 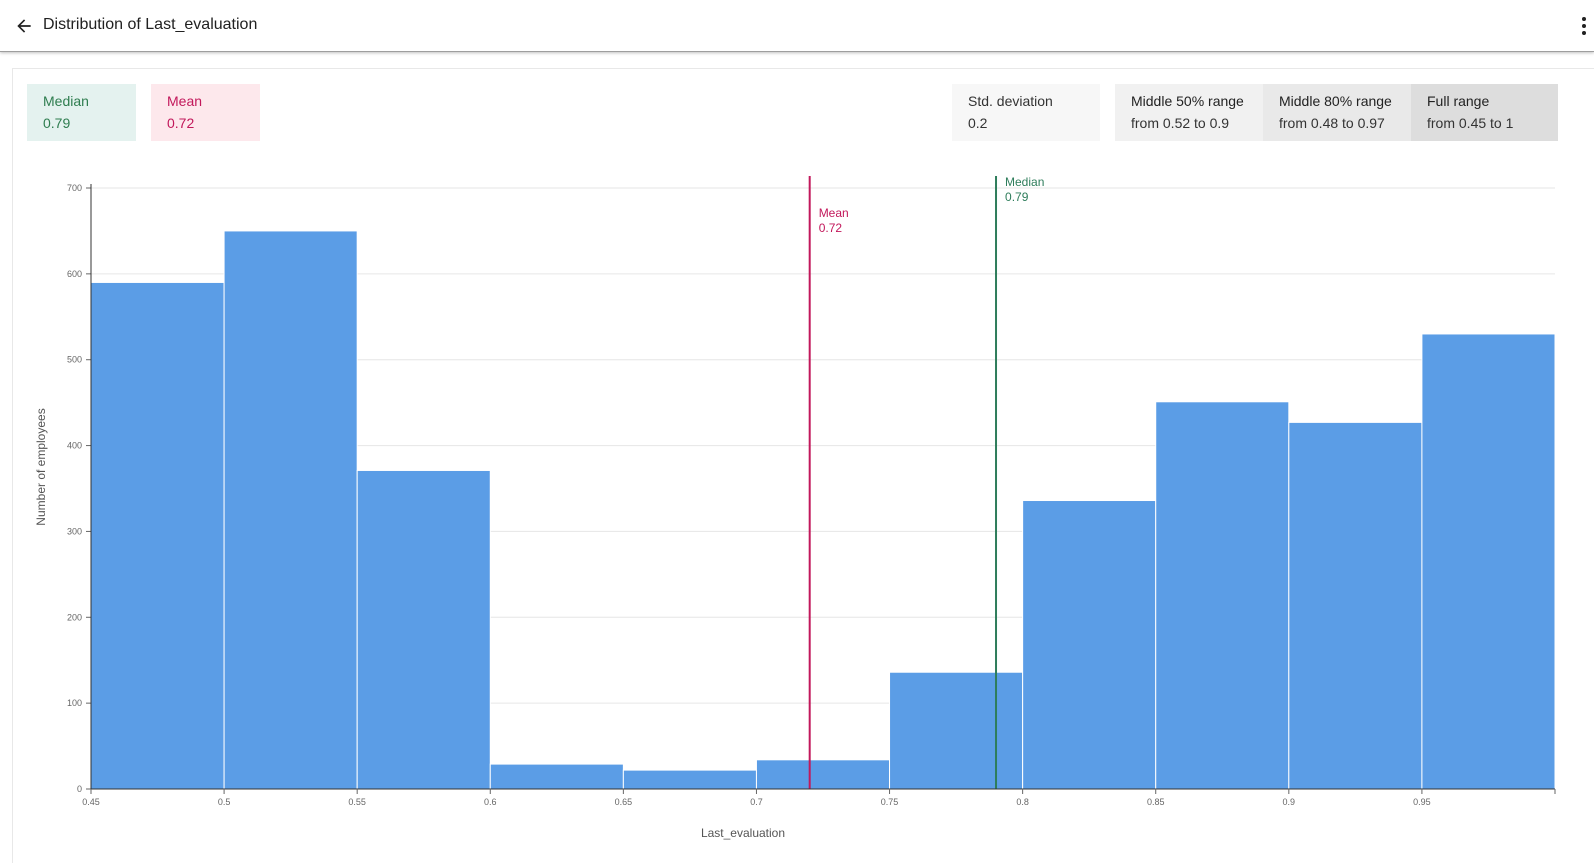 What do you see at coordinates (834, 213) in the screenshot?
I see `mean-line-label: Mean` at bounding box center [834, 213].